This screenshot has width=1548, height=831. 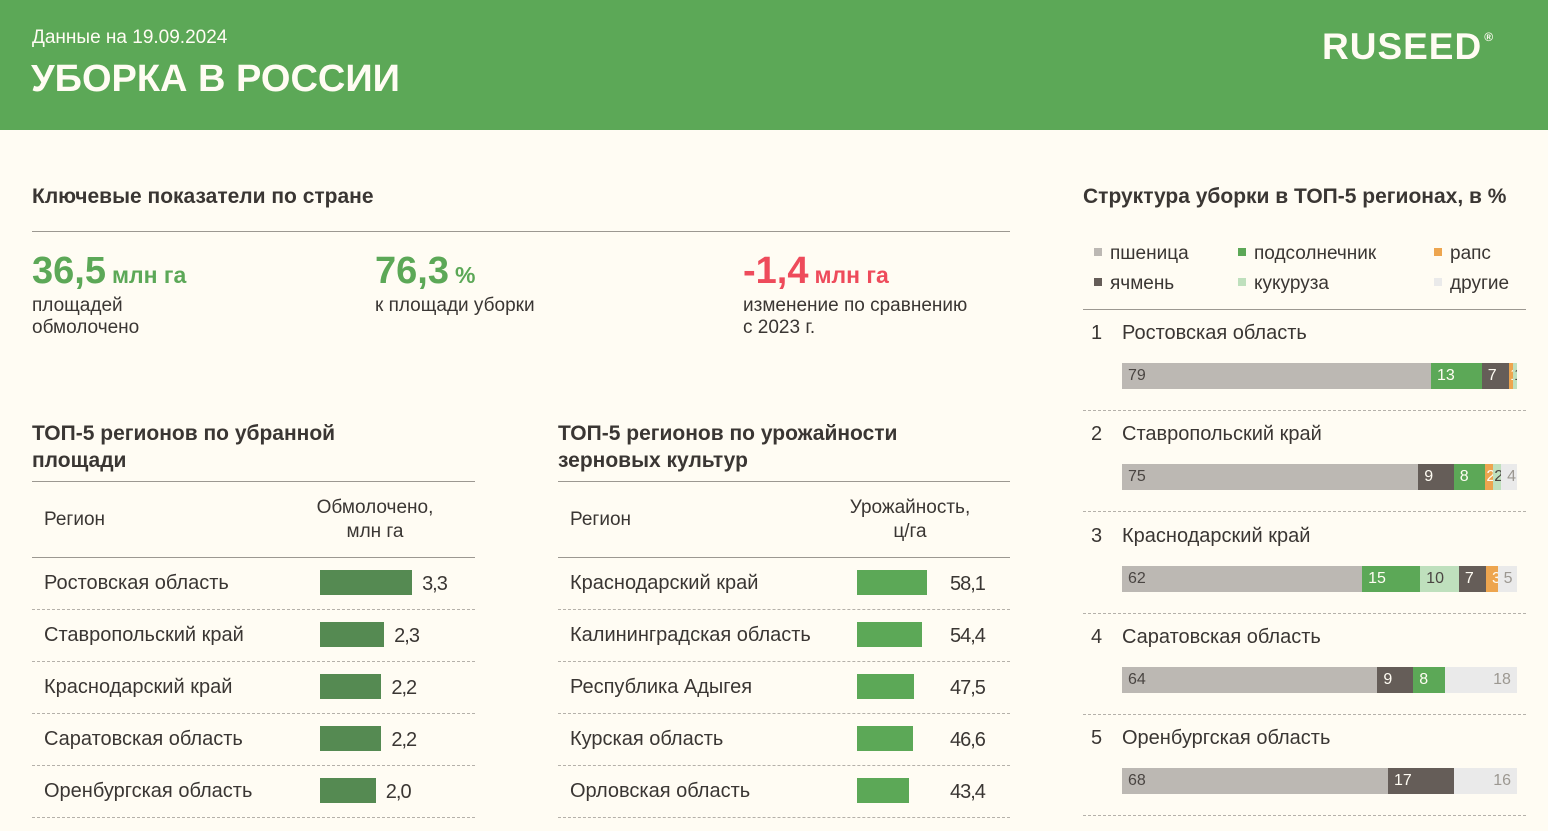 What do you see at coordinates (660, 791) in the screenshot?
I see `table-row-region: Орловская область` at bounding box center [660, 791].